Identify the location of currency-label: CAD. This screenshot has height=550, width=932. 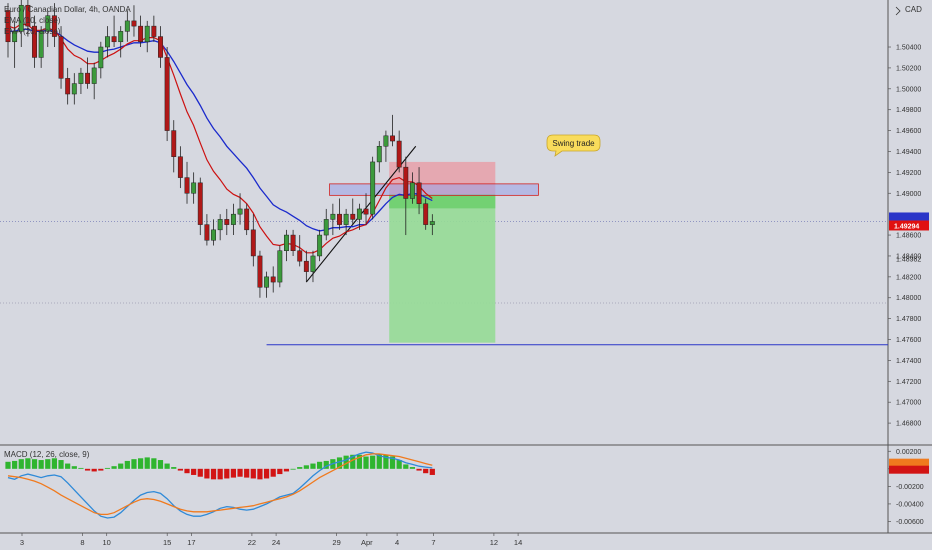
(908, 10).